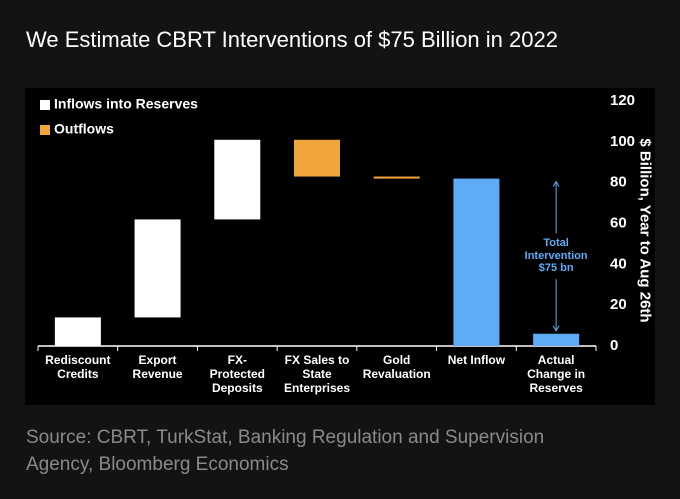 The image size is (680, 499). Describe the element at coordinates (157, 367) in the screenshot. I see `x-tick-label: Export Revenue` at that location.